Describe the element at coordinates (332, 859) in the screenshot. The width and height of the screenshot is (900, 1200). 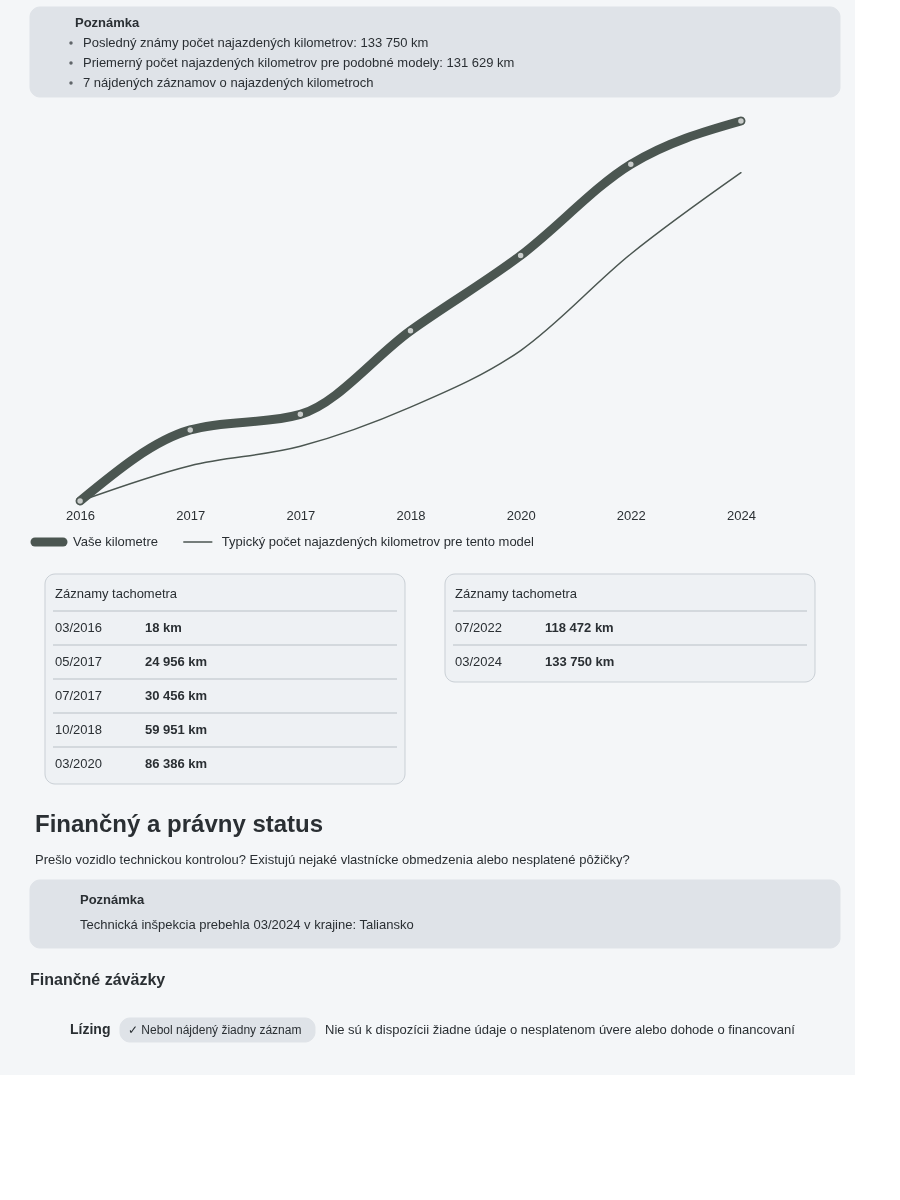
I see `text: Prešlo vozidlo technickou kontrolou? Existujú nejaké vlastnícke obmedzenia alebo nesplatené pôžičky?` at that location.